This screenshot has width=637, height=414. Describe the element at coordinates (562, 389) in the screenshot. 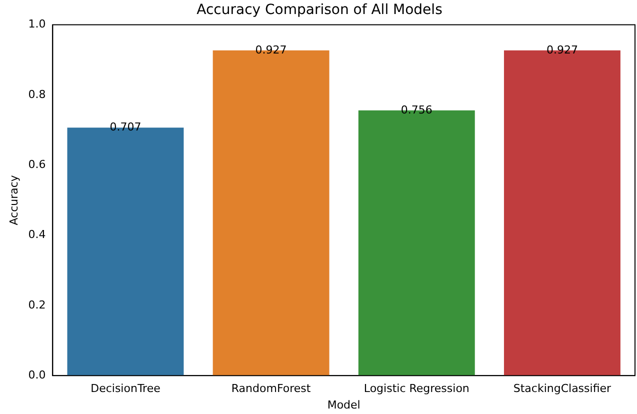

I see `x-tick-label: StackingClassifier` at that location.